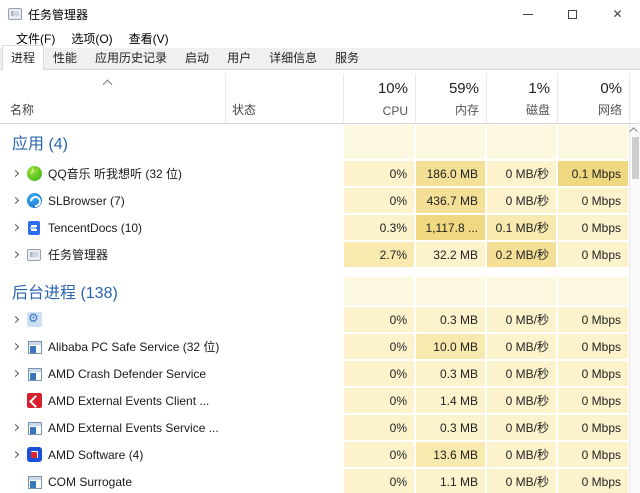 This screenshot has width=640, height=493. I want to click on disk-total-percent: 1%, so click(539, 88).